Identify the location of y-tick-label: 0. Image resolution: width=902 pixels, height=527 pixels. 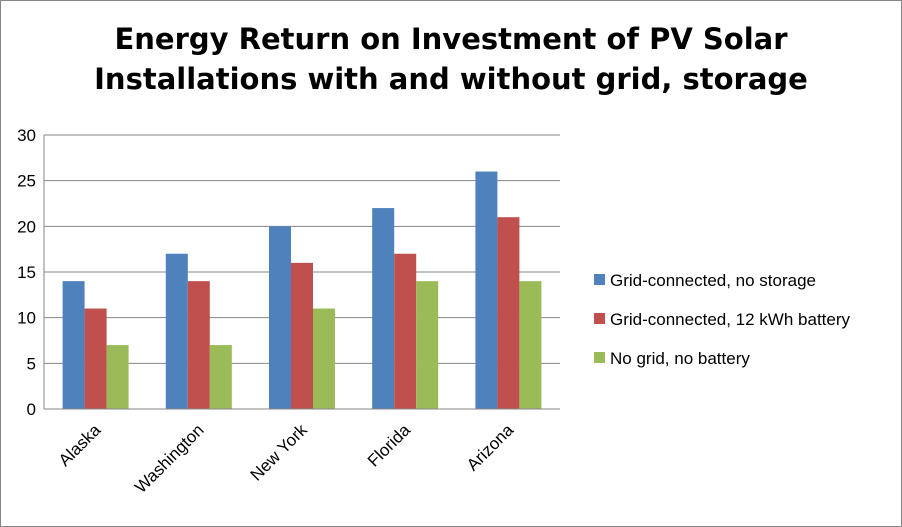
(31, 409).